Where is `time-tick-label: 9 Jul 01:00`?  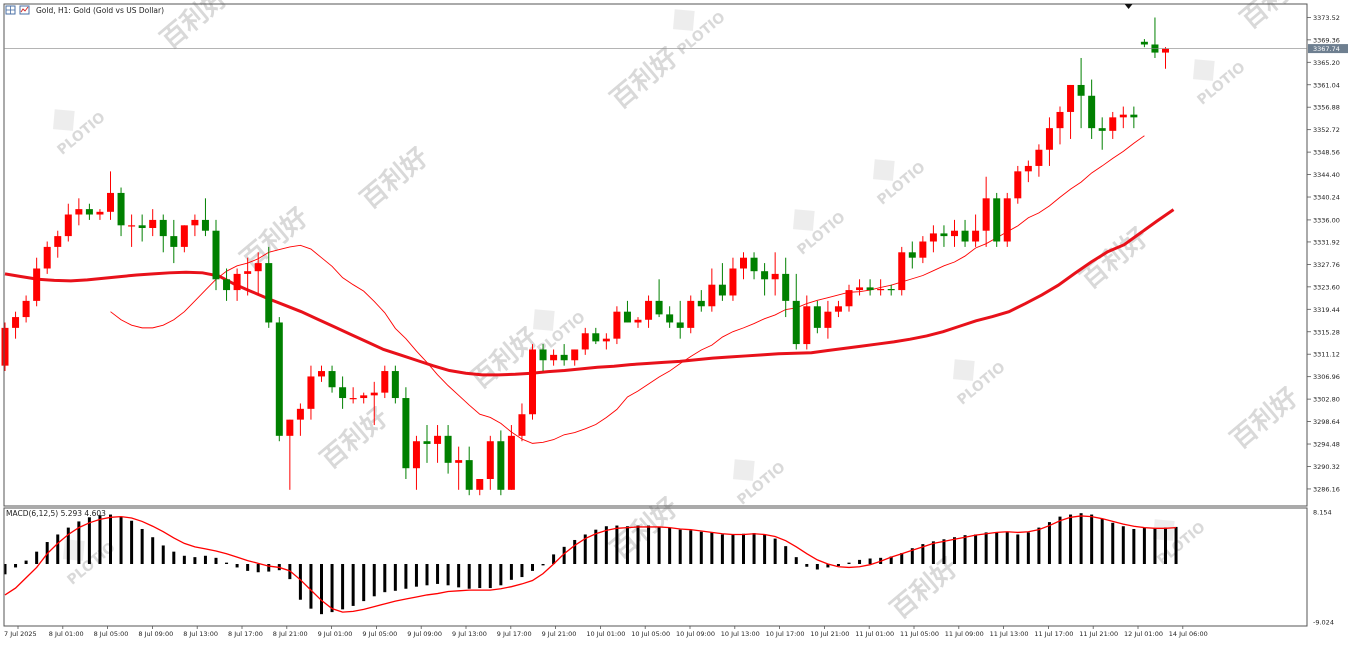
time-tick-label: 9 Jul 01:00 is located at coordinates (335, 634).